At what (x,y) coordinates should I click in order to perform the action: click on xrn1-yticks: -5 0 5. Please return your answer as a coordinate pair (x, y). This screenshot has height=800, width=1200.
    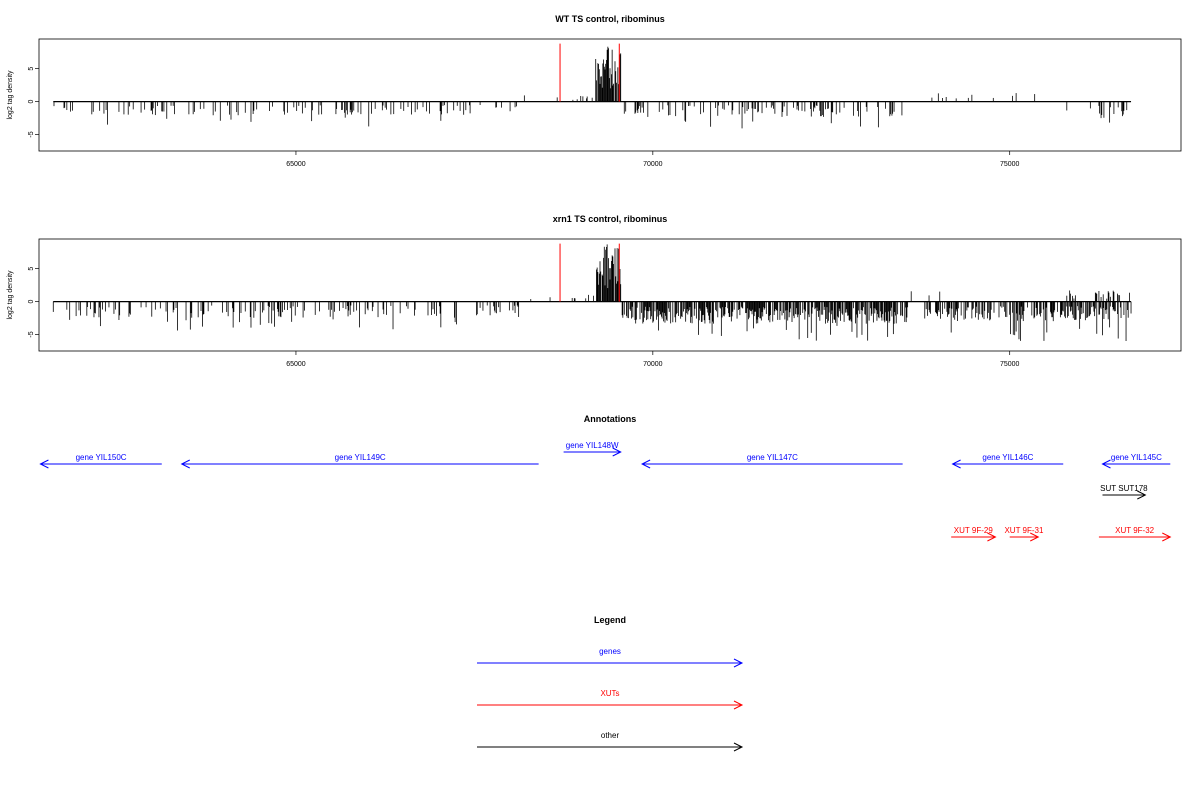
    Looking at the image, I should click on (33, 302).